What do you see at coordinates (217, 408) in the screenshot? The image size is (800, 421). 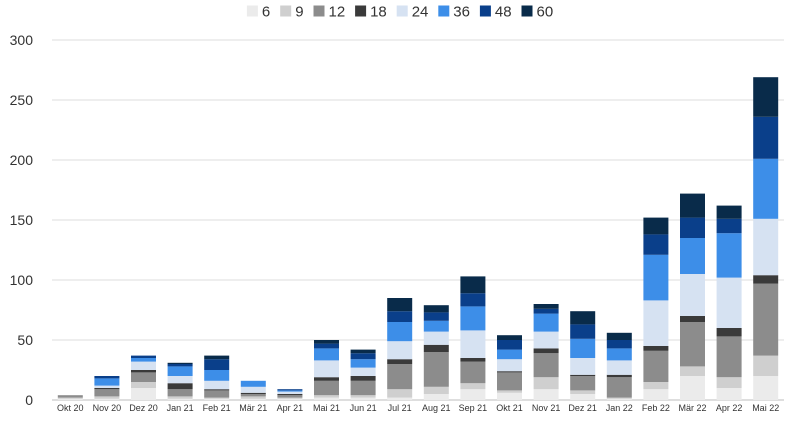 I see `x-tick-label: Feb 21` at bounding box center [217, 408].